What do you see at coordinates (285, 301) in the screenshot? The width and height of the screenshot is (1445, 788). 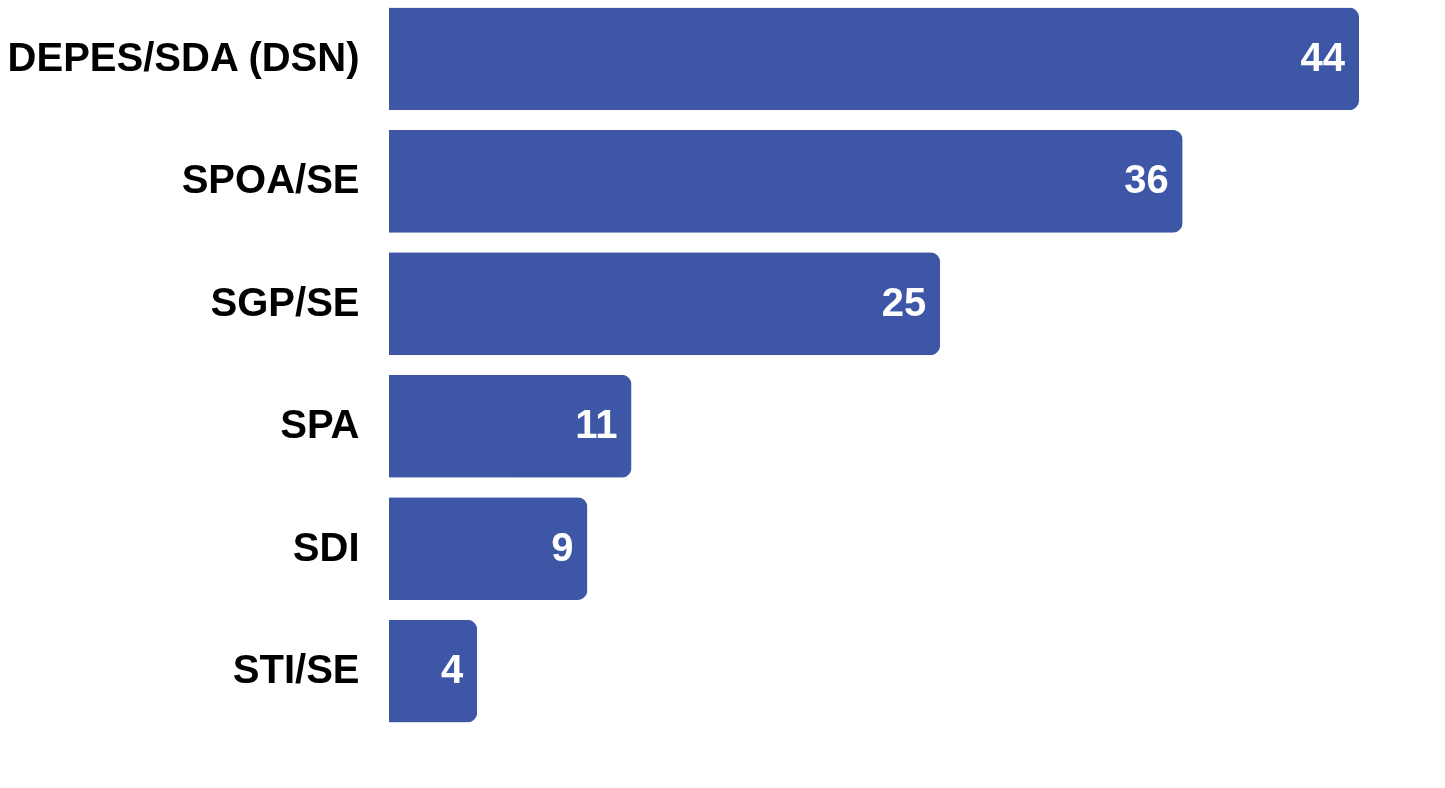 I see `y-tick-label: SGP/SE` at bounding box center [285, 301].